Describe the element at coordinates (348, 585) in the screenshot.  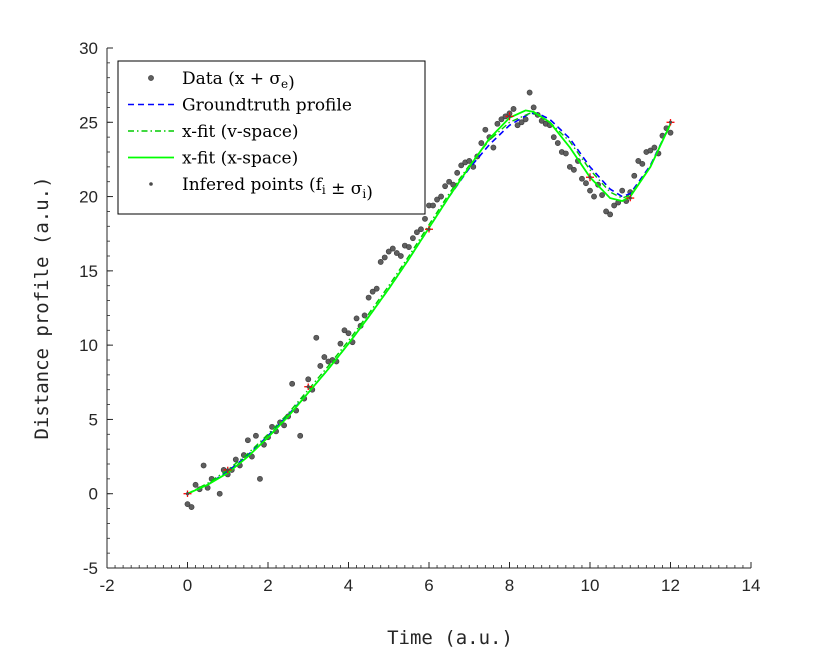
I see `x-tick-label: 4` at that location.